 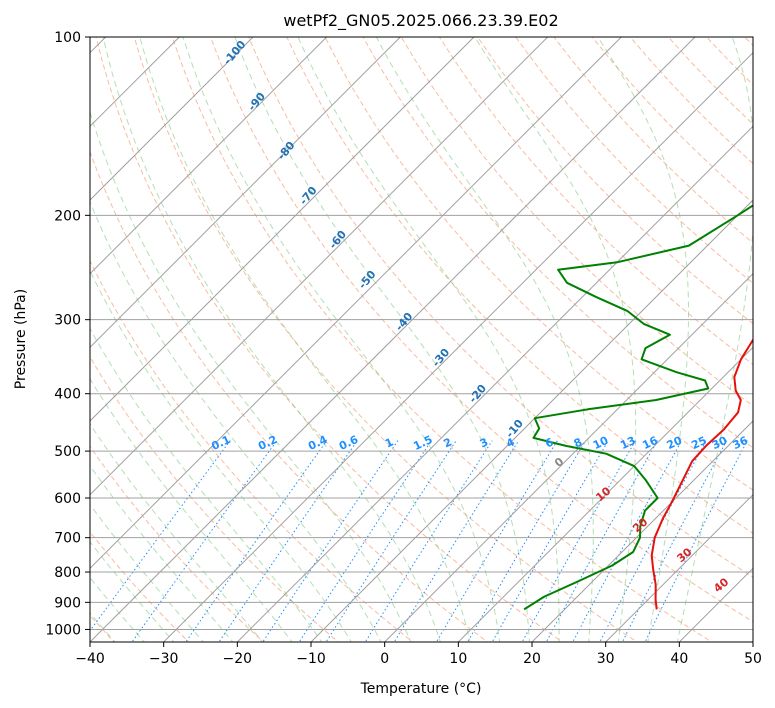 I want to click on y-tick-label: 100, so click(x=67, y=38).